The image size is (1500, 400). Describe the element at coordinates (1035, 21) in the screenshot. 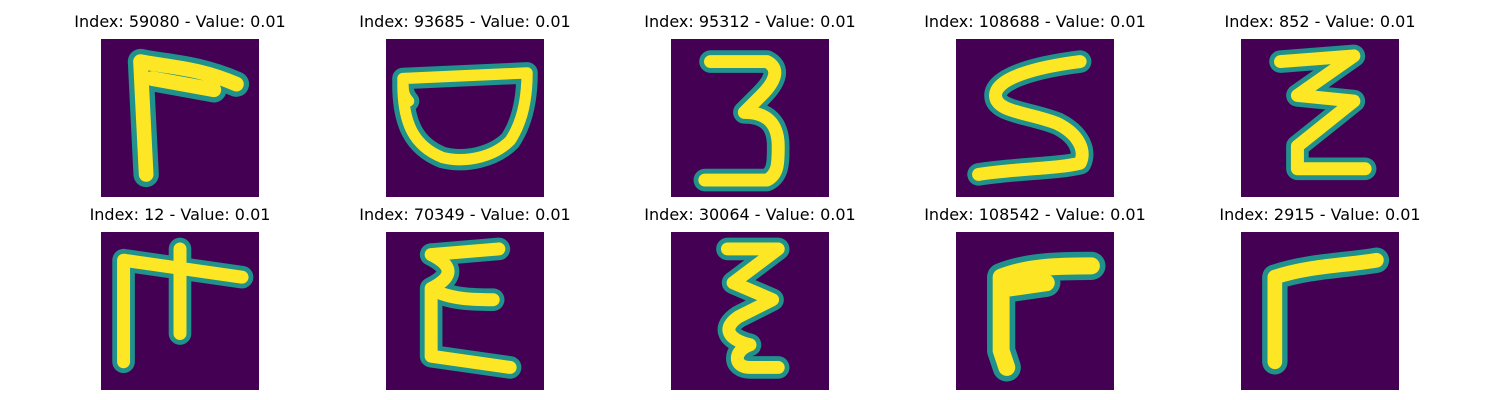

I see `panel-title: Index: 108688 - Value: 0.01` at that location.